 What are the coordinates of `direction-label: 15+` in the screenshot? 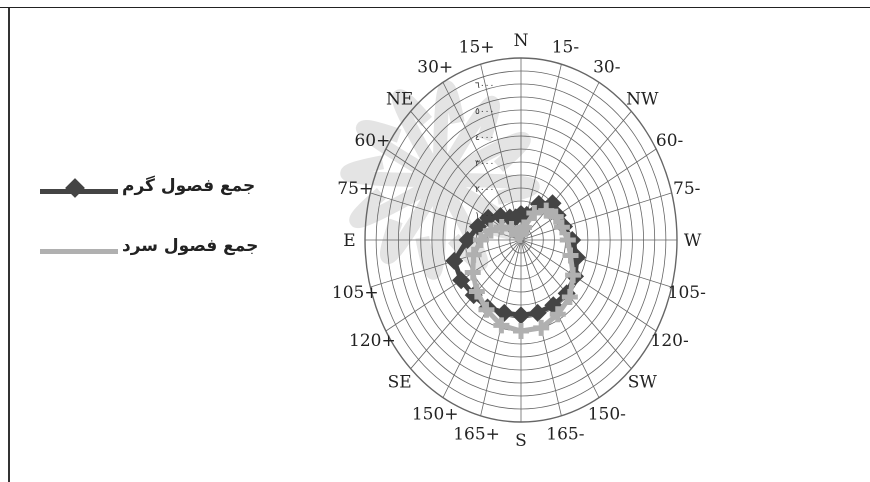 It's located at (477, 48).